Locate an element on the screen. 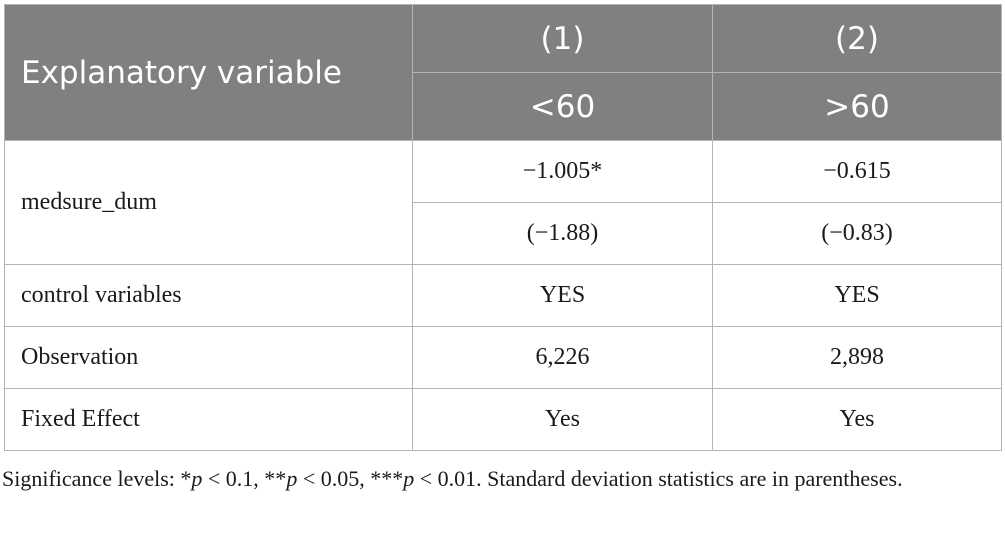  footnote-prefix: Significance levels: * is located at coordinates (97, 478).